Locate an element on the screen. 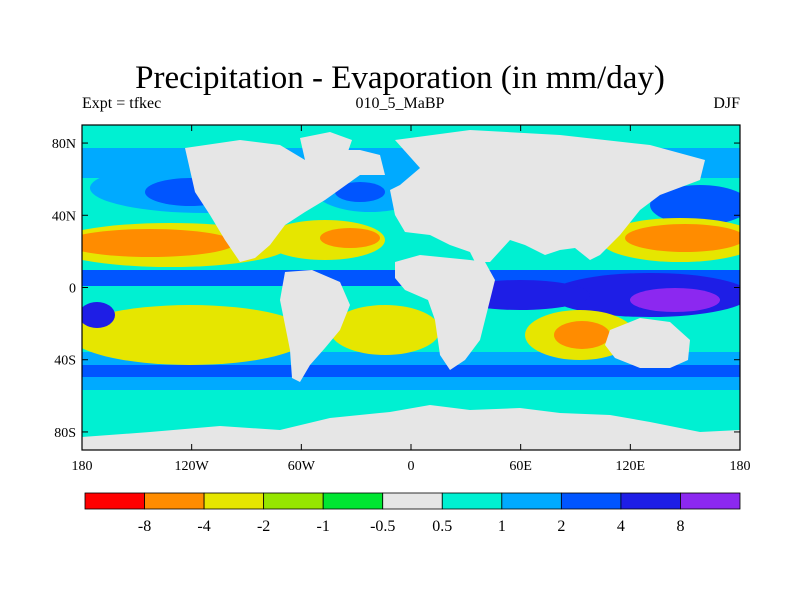  warm-pool-core is located at coordinates (675, 300).